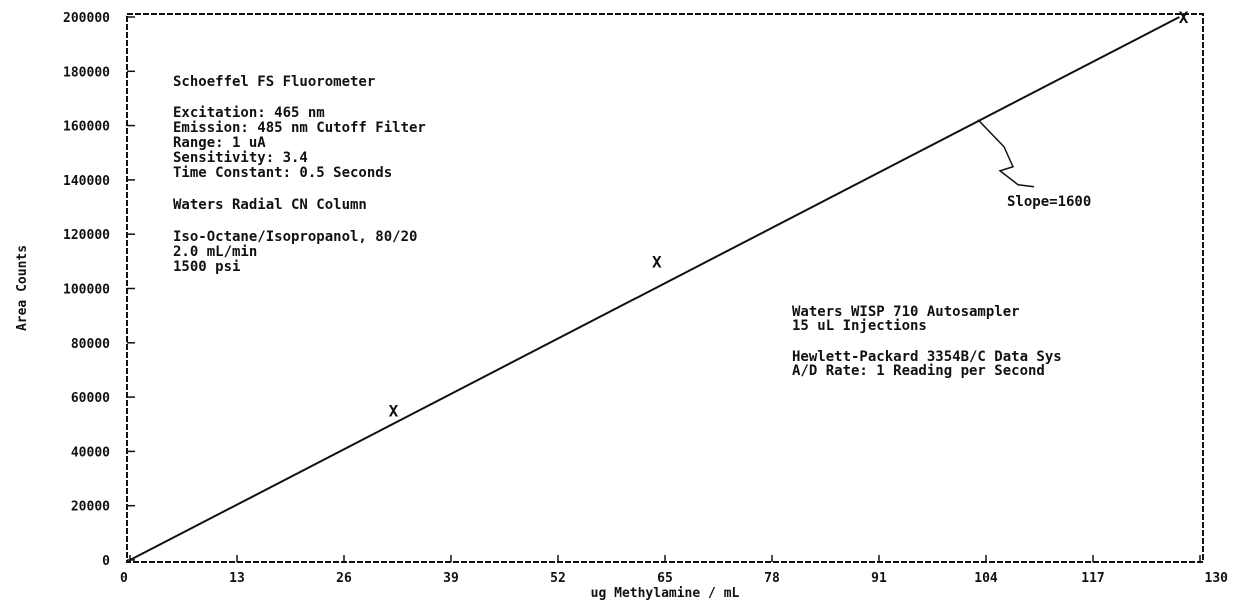  I want to click on x-tick-label: 26, so click(344, 578).